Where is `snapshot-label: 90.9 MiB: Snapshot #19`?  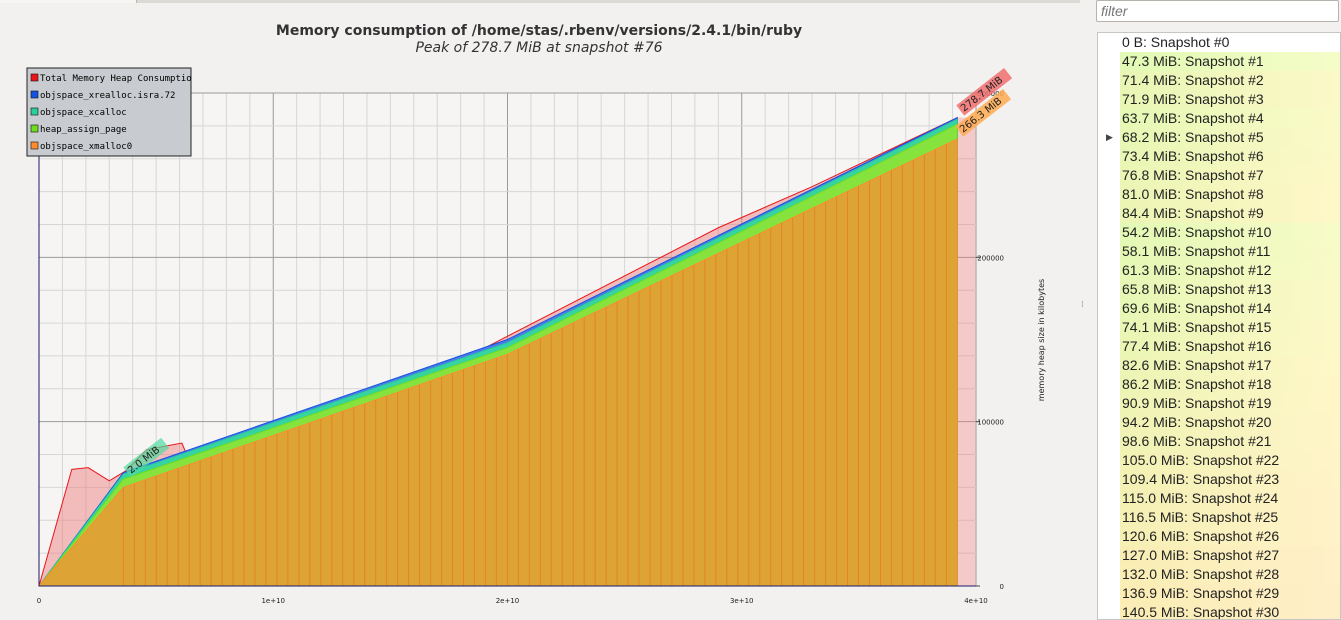
snapshot-label: 90.9 MiB: Snapshot #19 is located at coordinates (1197, 403).